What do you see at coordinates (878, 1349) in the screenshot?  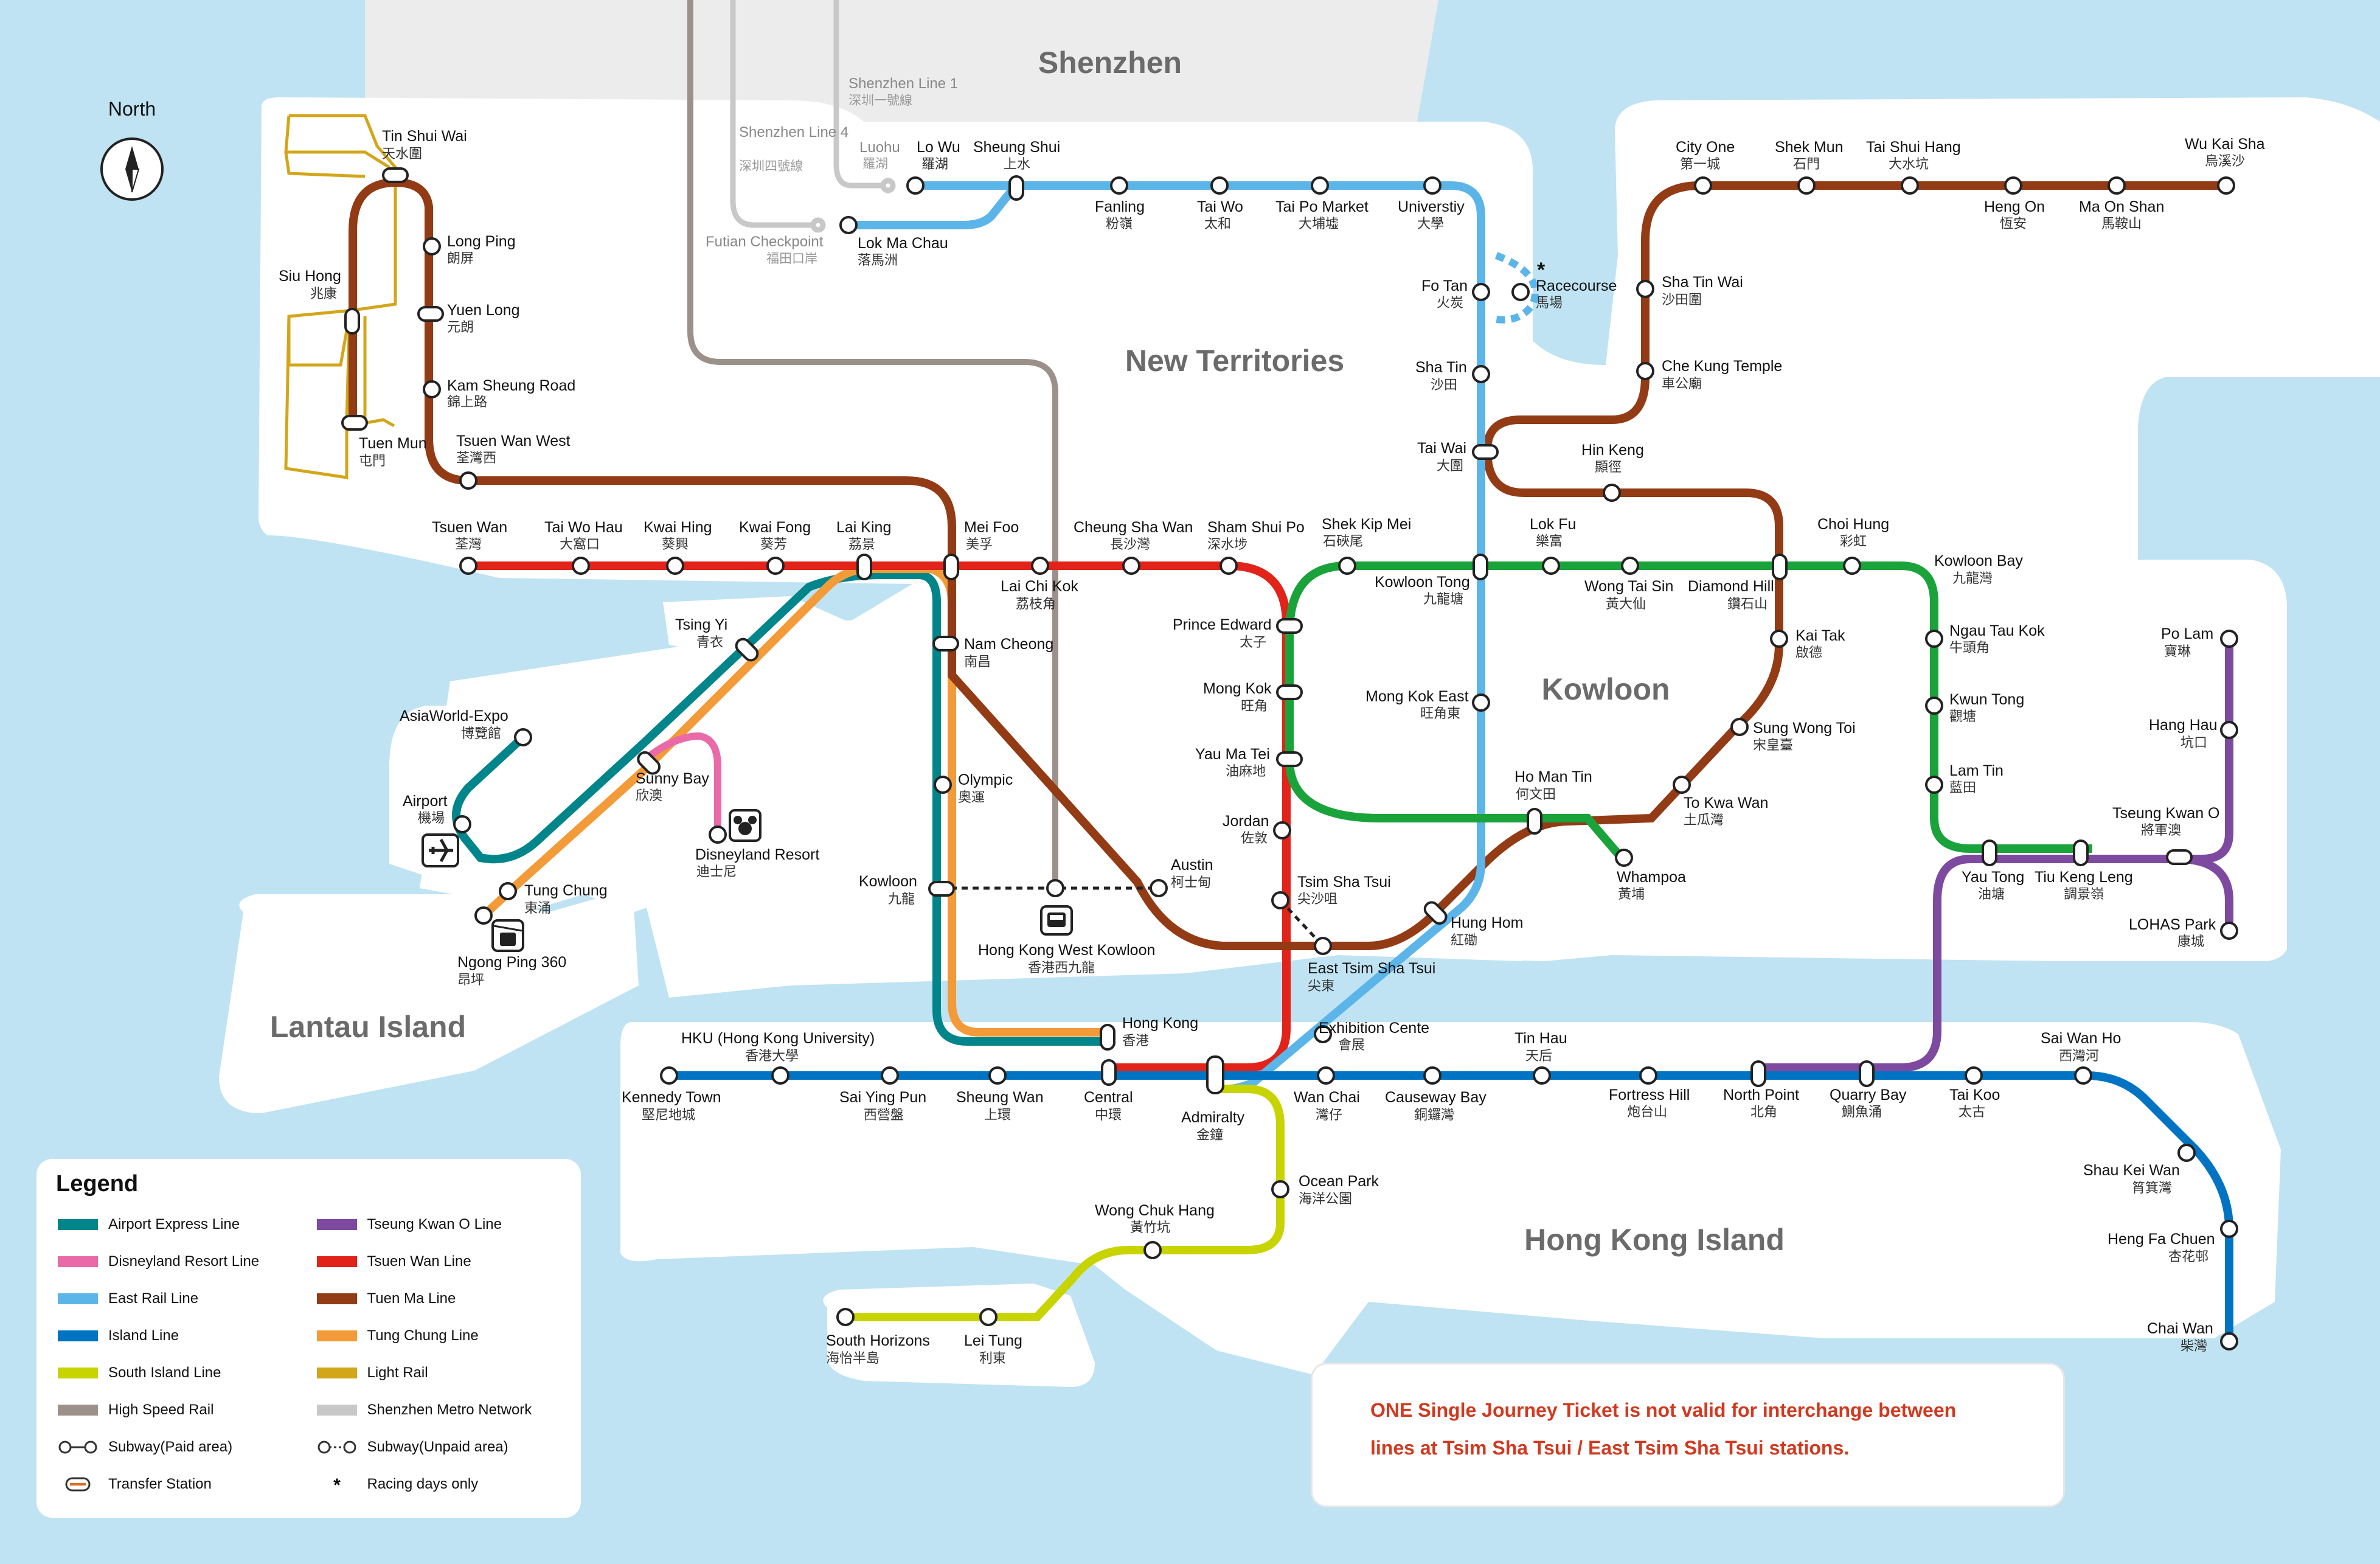 I see `station-south-horizons: South Horizons 海怡半島` at bounding box center [878, 1349].